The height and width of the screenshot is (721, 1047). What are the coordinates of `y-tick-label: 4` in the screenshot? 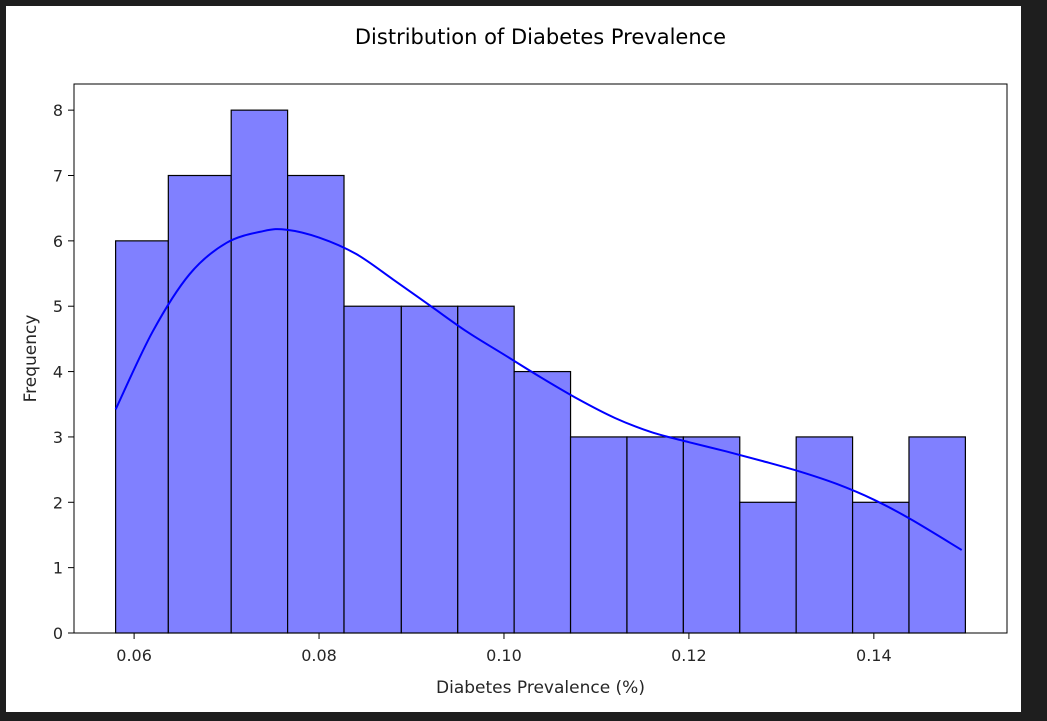 It's located at (58, 372).